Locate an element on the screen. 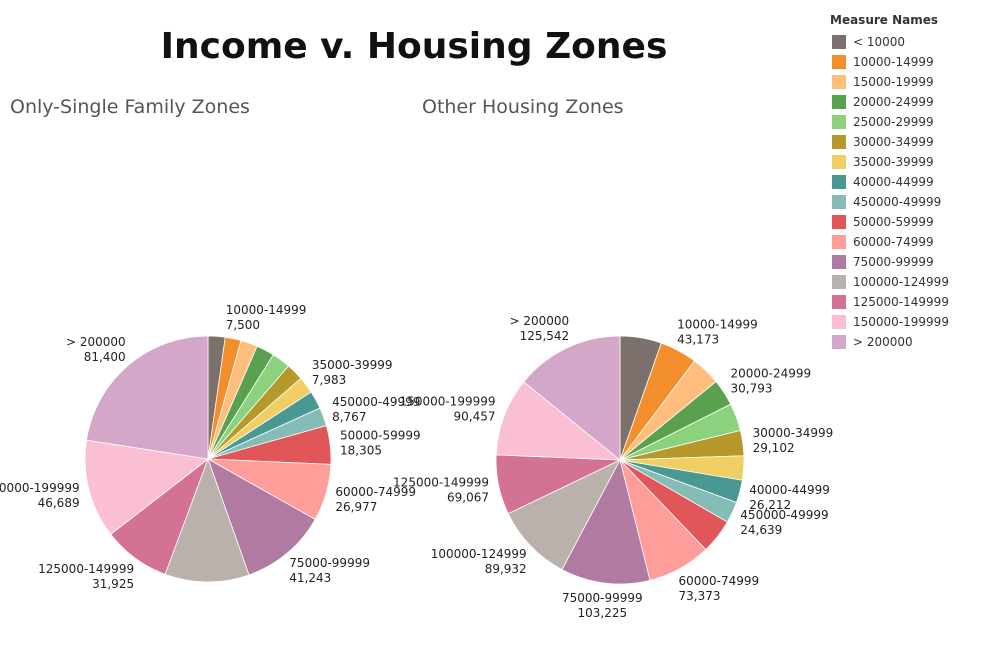 The height and width of the screenshot is (657, 989). legend-item: 40000-44999 is located at coordinates (889, 182).